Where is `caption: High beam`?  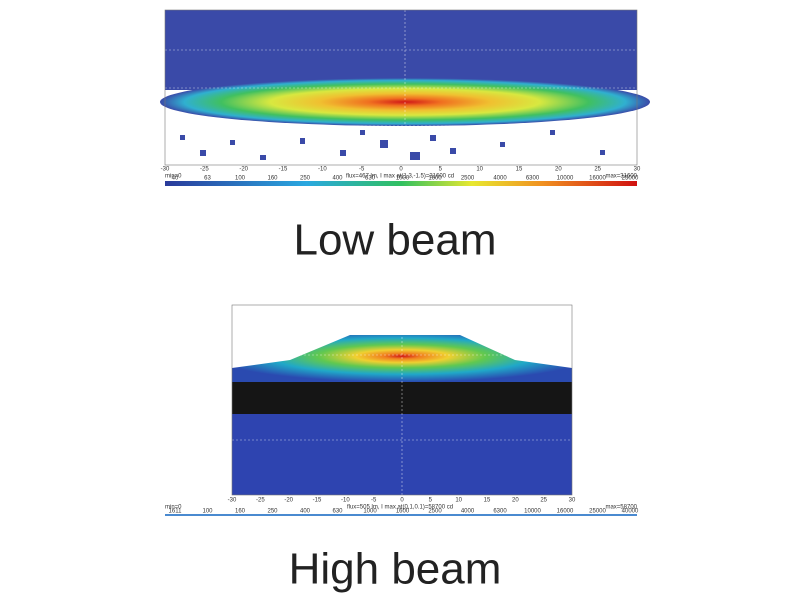 caption: High beam is located at coordinates (395, 569).